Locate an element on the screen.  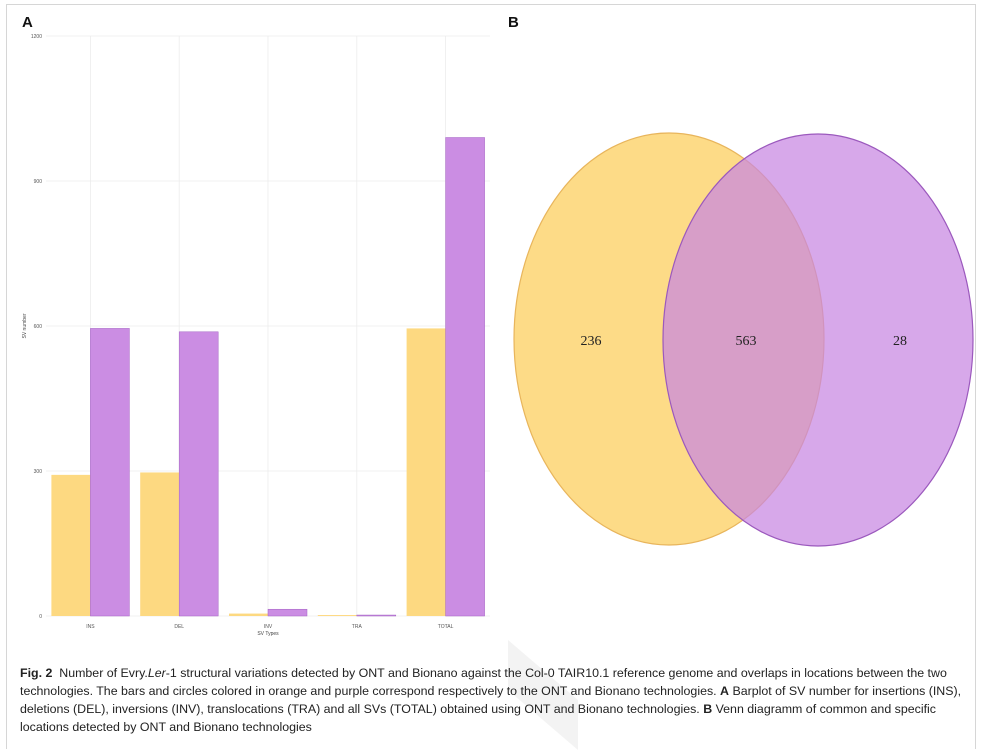
caption-a: A is located at coordinates (724, 691).